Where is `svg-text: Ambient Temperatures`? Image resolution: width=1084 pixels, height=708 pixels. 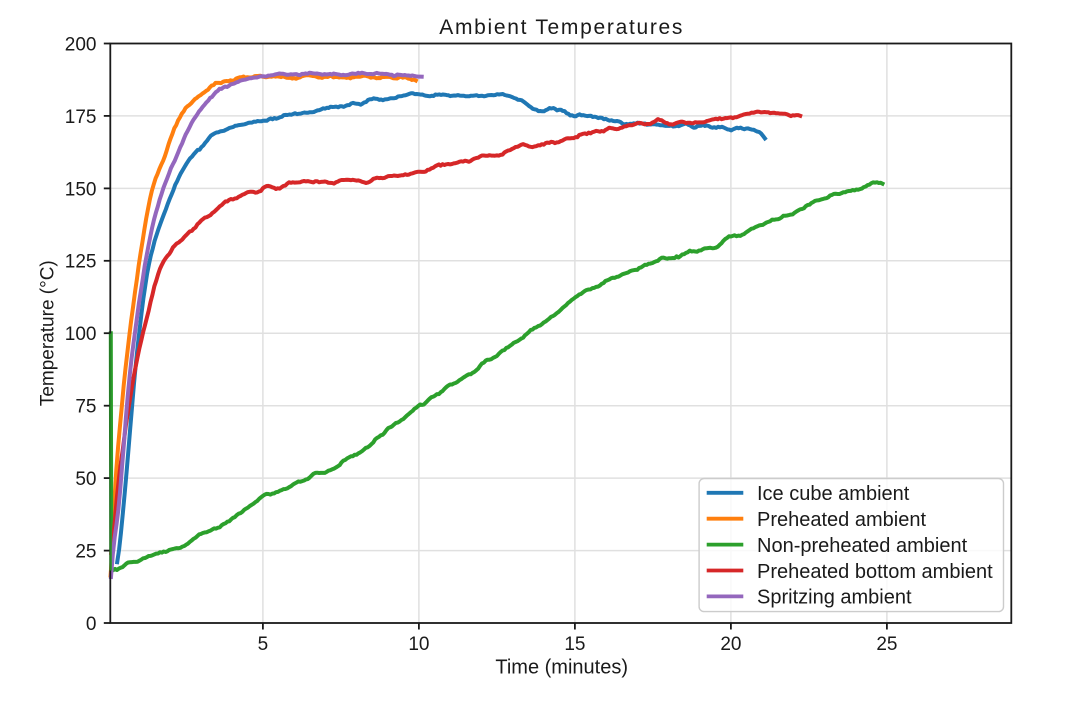 svg-text: Ambient Temperatures is located at coordinates (561, 27).